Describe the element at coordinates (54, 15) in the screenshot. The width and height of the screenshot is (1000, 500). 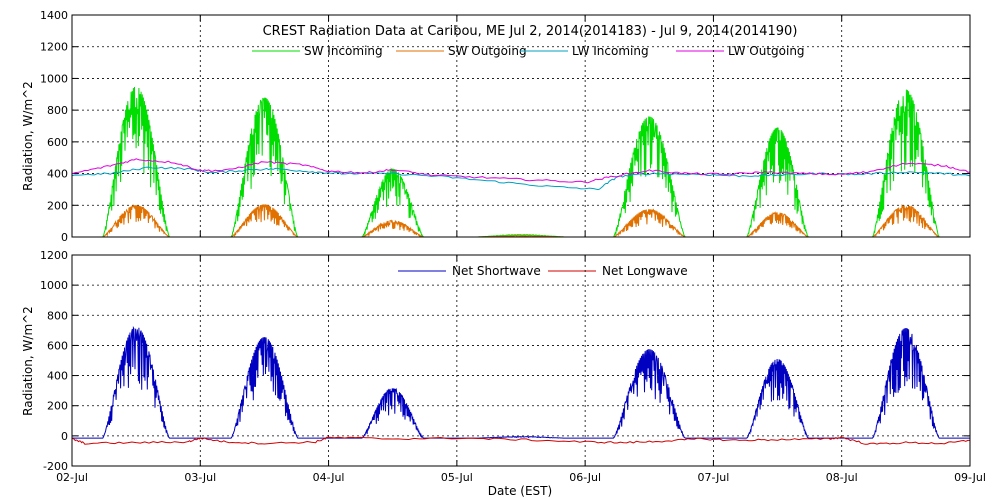
I see `top-y-tick-label: 1400` at that location.